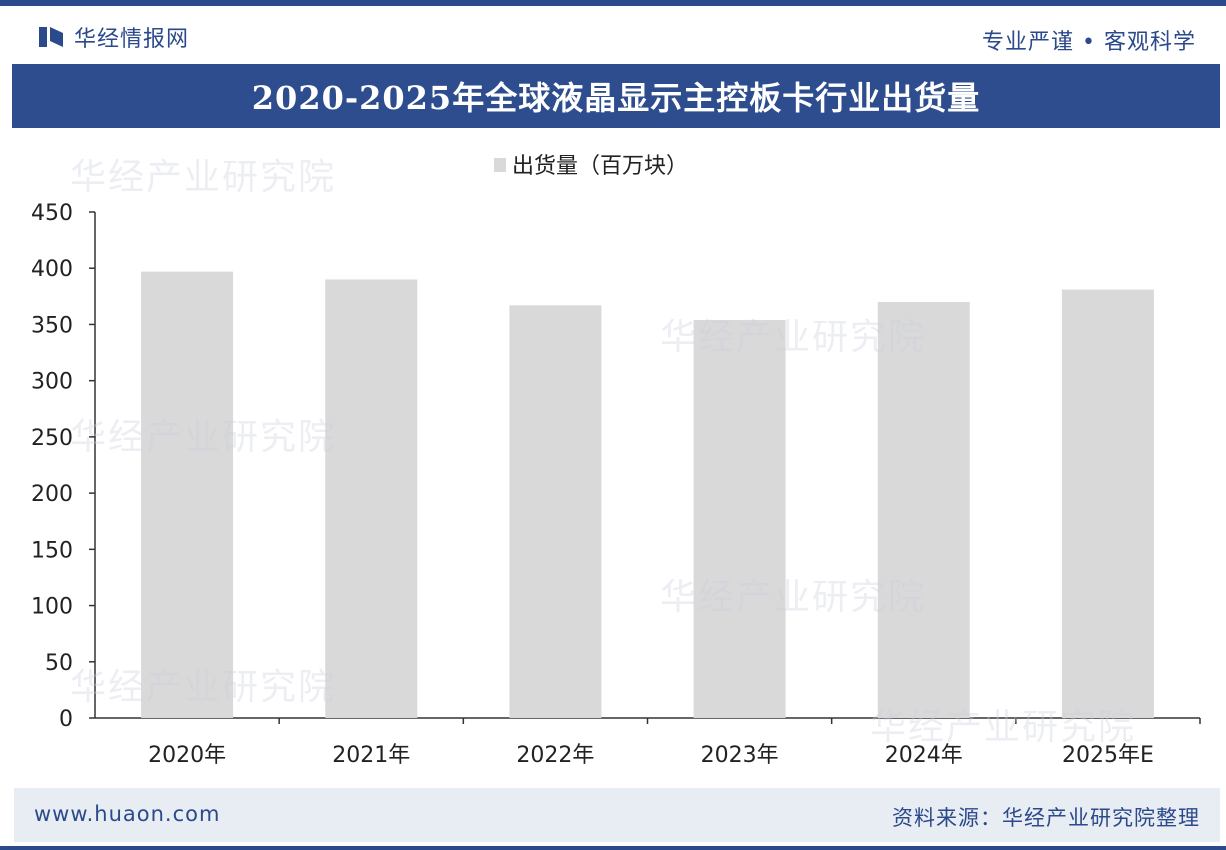 This screenshot has width=1226, height=850. Describe the element at coordinates (740, 755) in the screenshot. I see `x-tick-label: 2023年` at that location.